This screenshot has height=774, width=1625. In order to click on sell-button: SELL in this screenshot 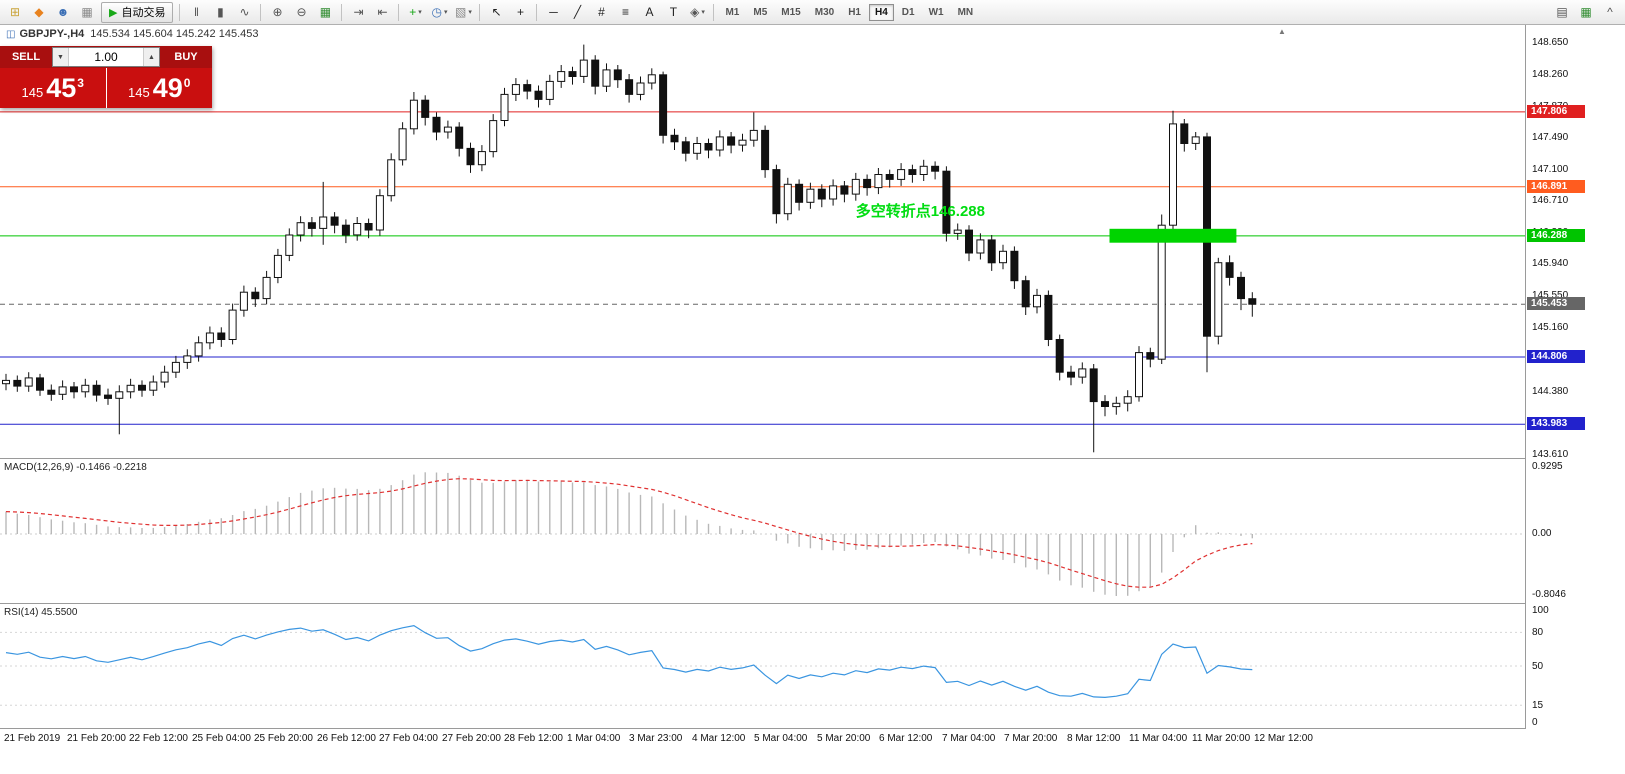, I will do `click(26, 57)`.